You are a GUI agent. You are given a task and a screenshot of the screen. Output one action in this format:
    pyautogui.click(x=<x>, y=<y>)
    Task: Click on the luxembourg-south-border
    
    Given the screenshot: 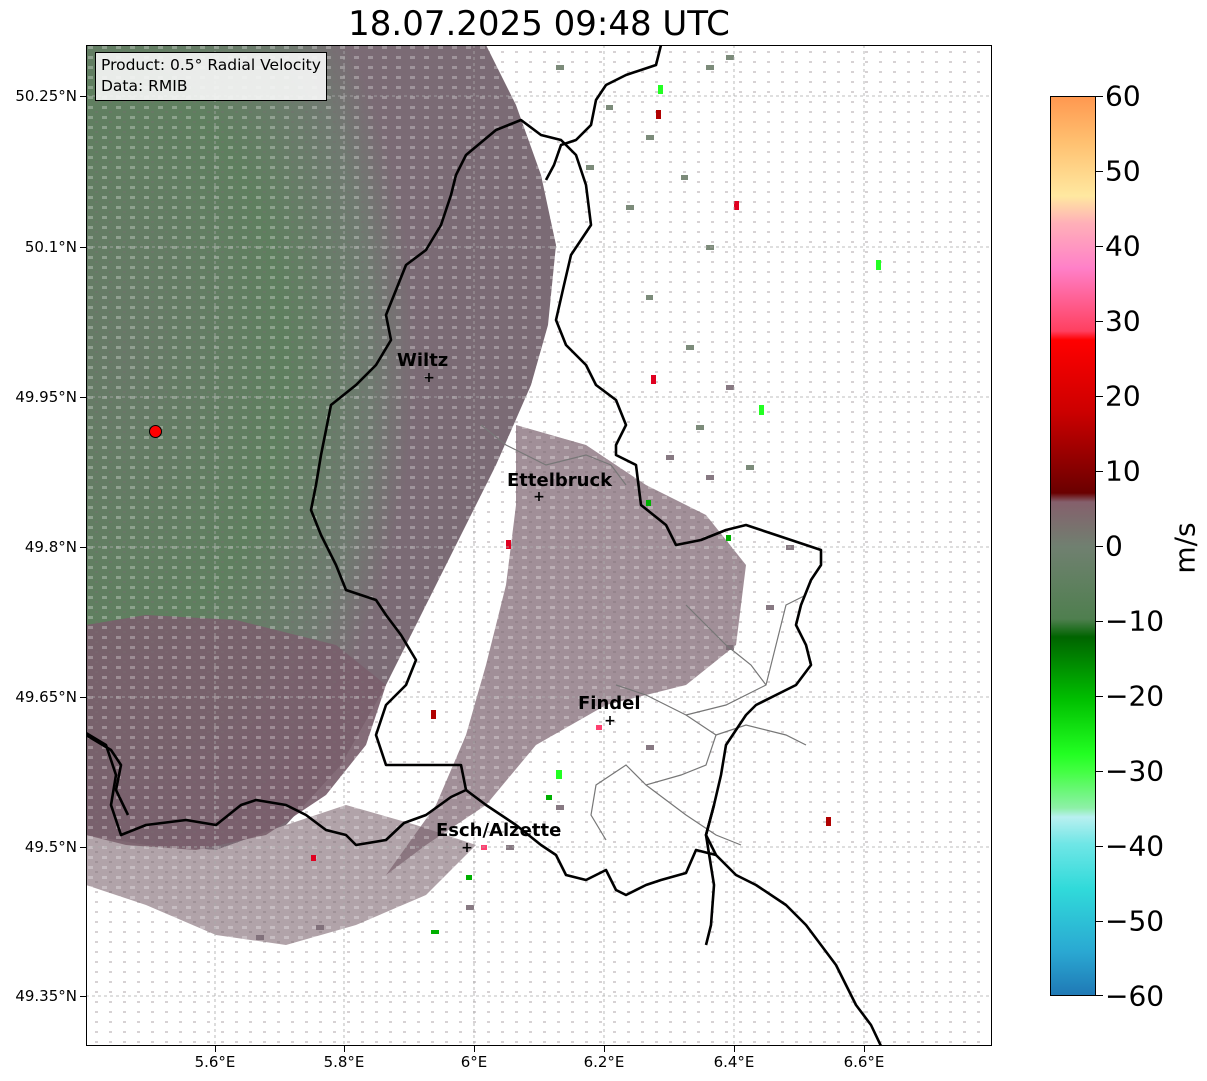 What is the action you would take?
    pyautogui.click(x=591, y=842)
    